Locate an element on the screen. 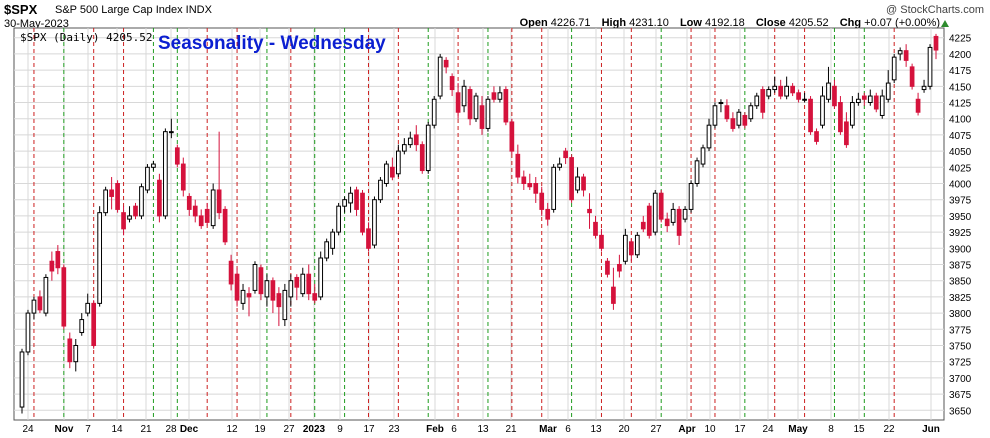 This screenshot has width=990, height=438. change-up-icon is located at coordinates (945, 23).